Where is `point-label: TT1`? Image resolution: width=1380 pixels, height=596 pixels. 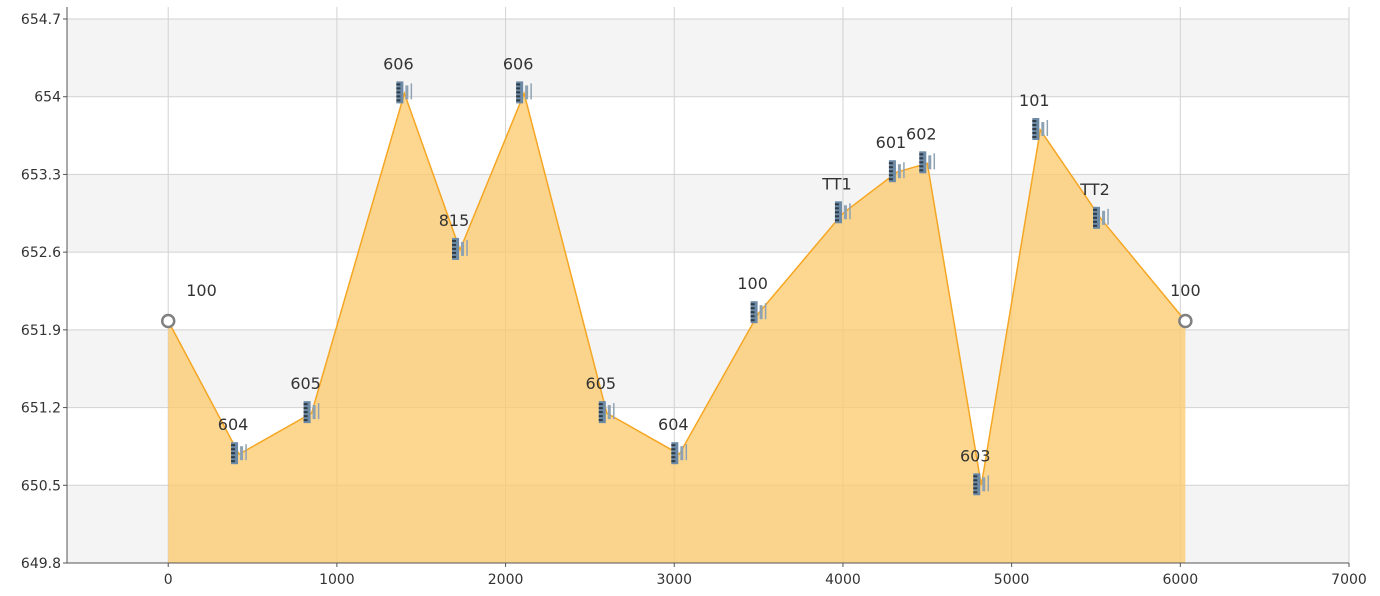 point-label: TT1 is located at coordinates (836, 183).